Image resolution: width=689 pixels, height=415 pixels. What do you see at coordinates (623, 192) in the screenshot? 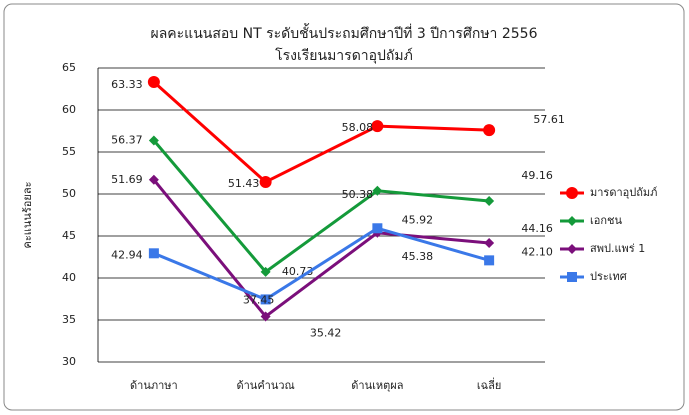
I see `legend-label: มารดาอุปถัมภ์` at bounding box center [623, 192].